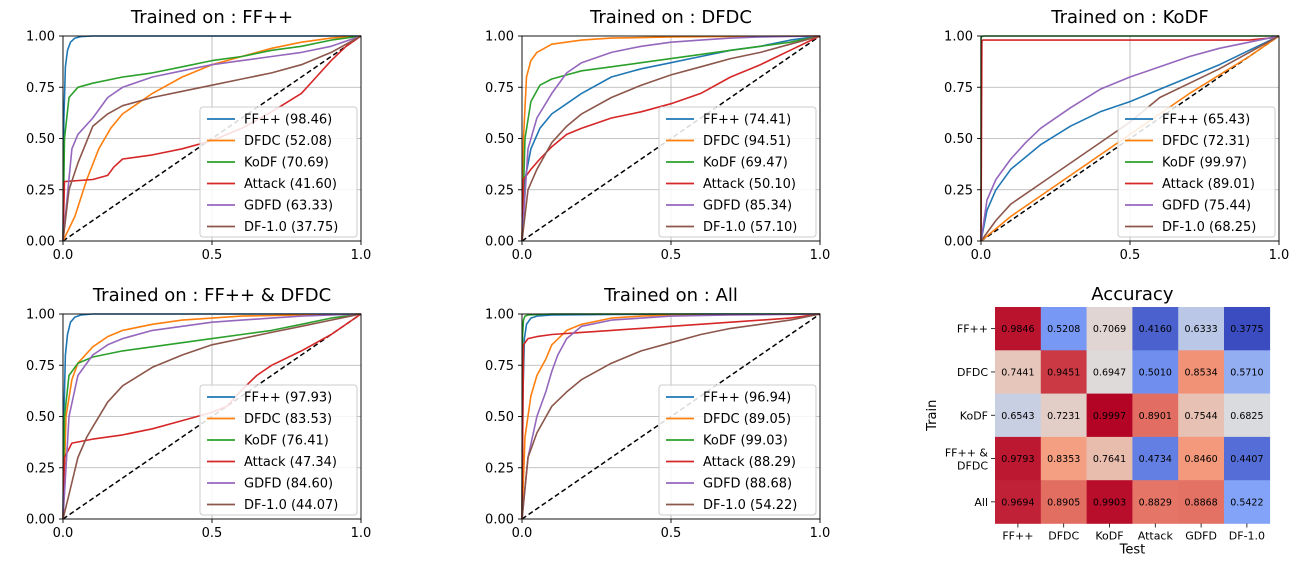 Image resolution: width=1297 pixels, height=567 pixels. What do you see at coordinates (211, 17) in the screenshot?
I see `panel-title: Trained on : FF++` at bounding box center [211, 17].